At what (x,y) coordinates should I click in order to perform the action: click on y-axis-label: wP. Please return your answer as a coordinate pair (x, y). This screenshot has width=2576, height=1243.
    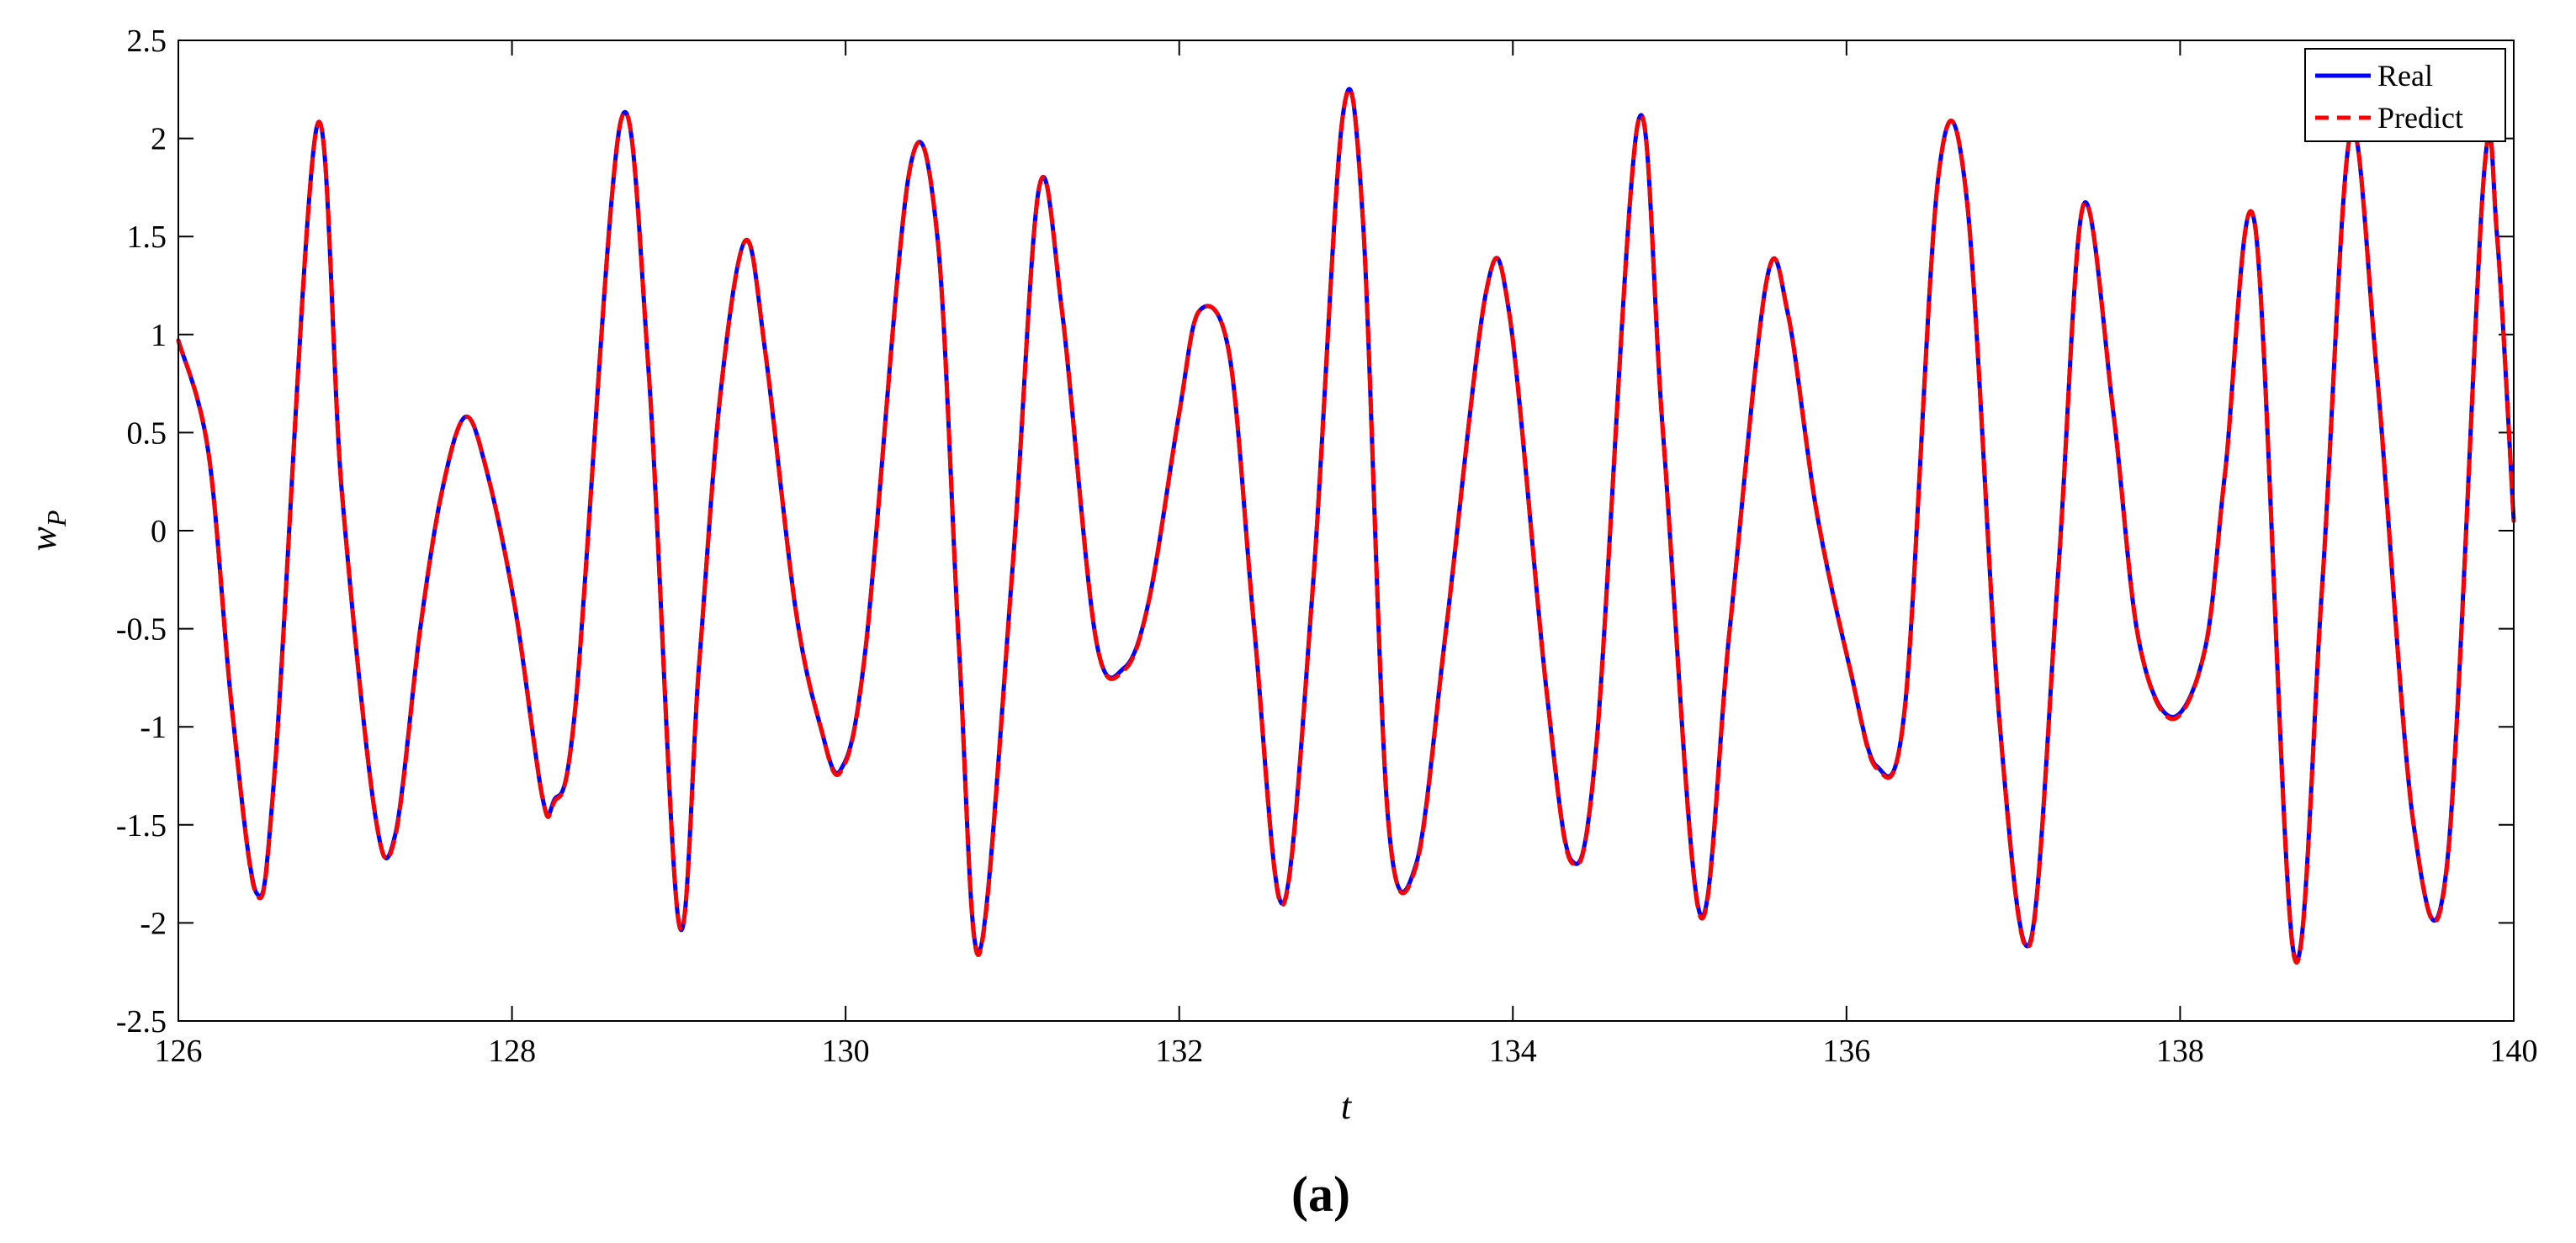
    Looking at the image, I should click on (47, 531).